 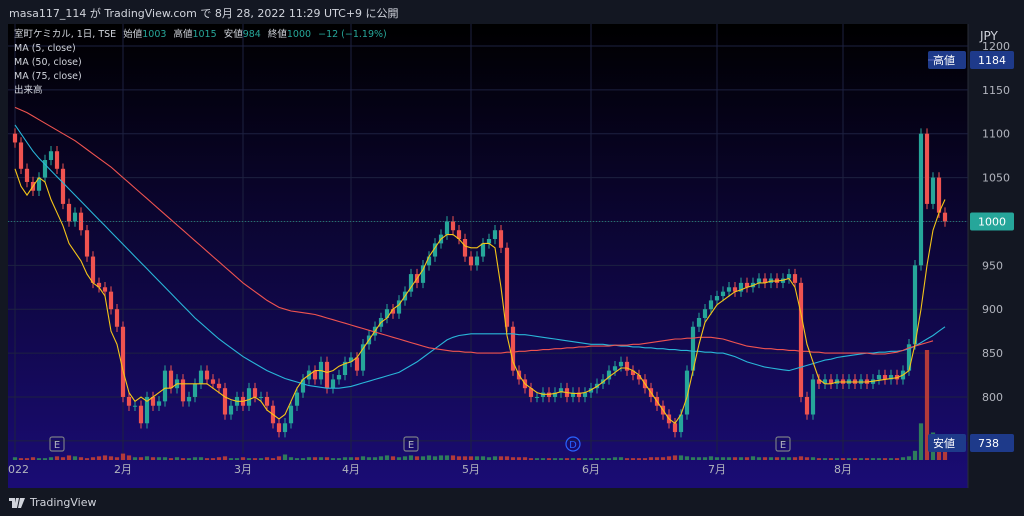 What do you see at coordinates (65, 34) in the screenshot?
I see `symbol-label: 室町ケミカル, 1日, TSE` at bounding box center [65, 34].